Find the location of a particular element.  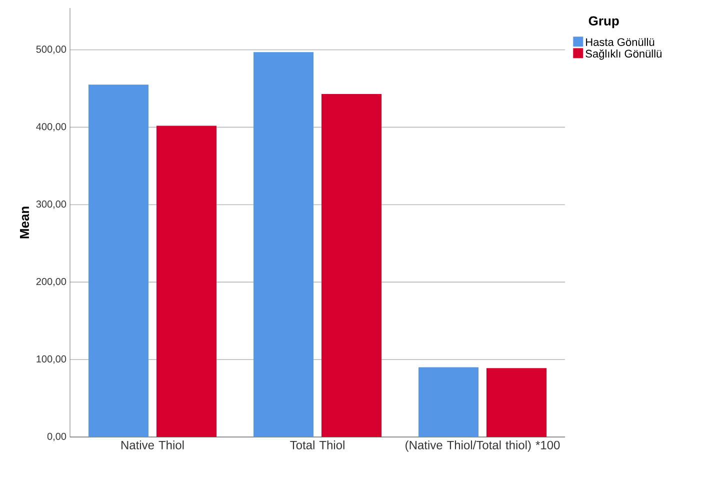

x-tick-label: Native Thiol is located at coordinates (152, 445).